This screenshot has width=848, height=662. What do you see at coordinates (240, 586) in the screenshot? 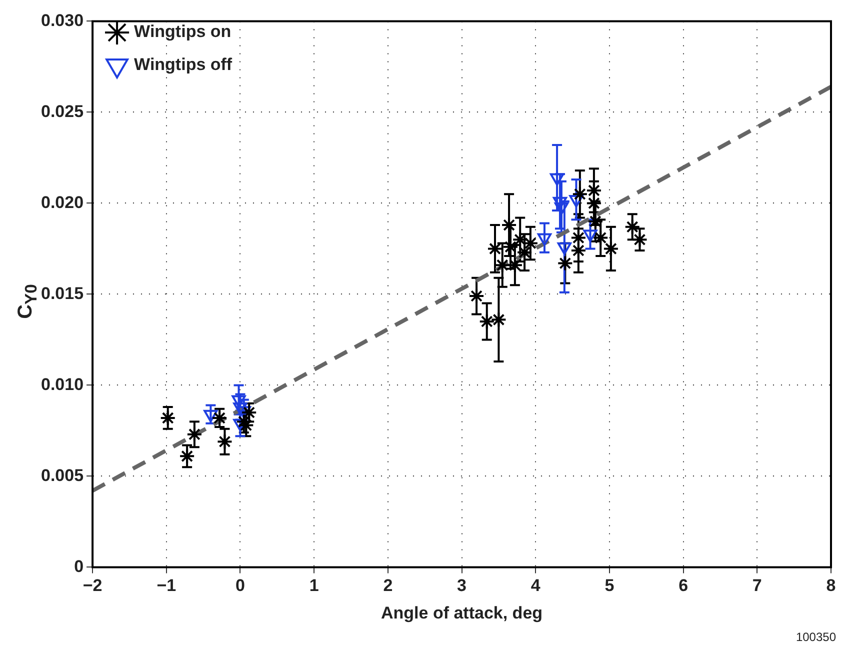
I see `x-tick-label: 0` at bounding box center [240, 586].